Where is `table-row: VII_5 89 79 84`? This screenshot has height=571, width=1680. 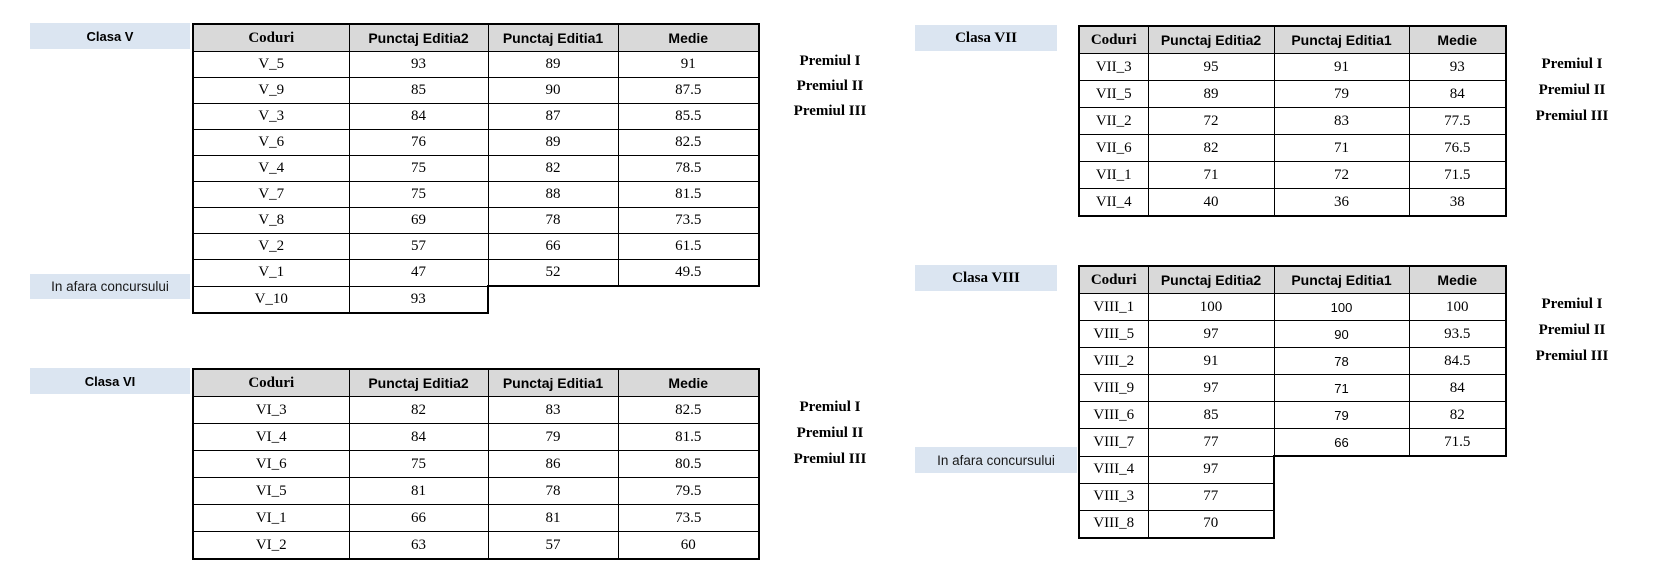 table-row: VII_5 89 79 84 is located at coordinates (1292, 94).